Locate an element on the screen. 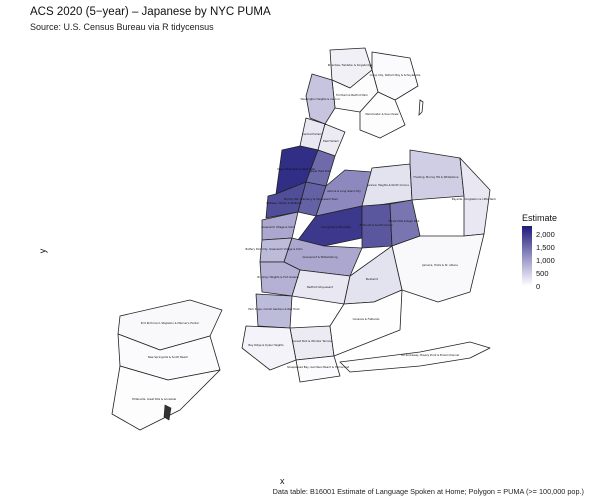 The height and width of the screenshot is (500, 600). puma-region-qn7 is located at coordinates (475, 197).